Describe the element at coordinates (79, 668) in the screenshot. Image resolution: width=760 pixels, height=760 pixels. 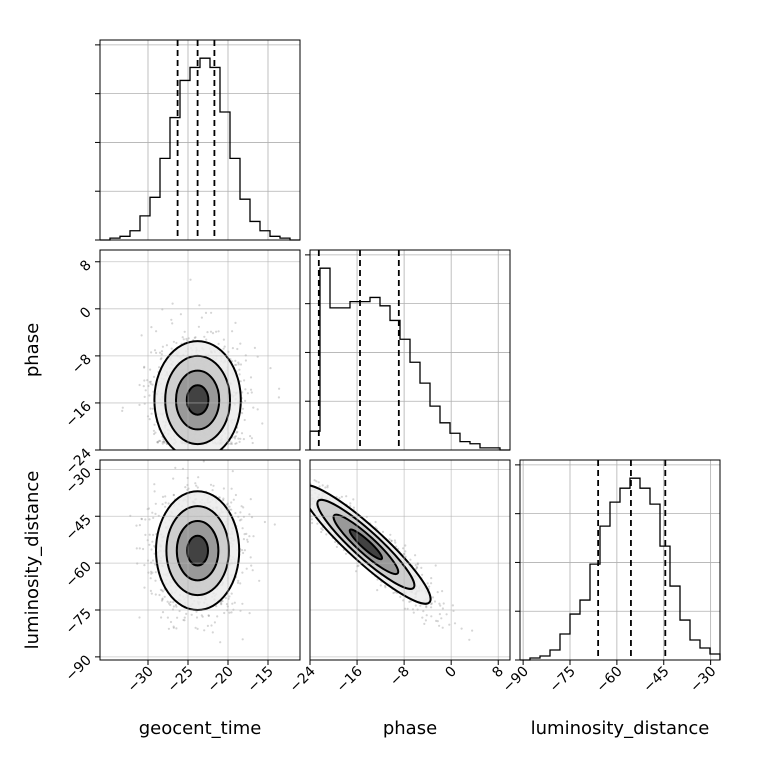
I see `y-tick-label: −90` at that location.